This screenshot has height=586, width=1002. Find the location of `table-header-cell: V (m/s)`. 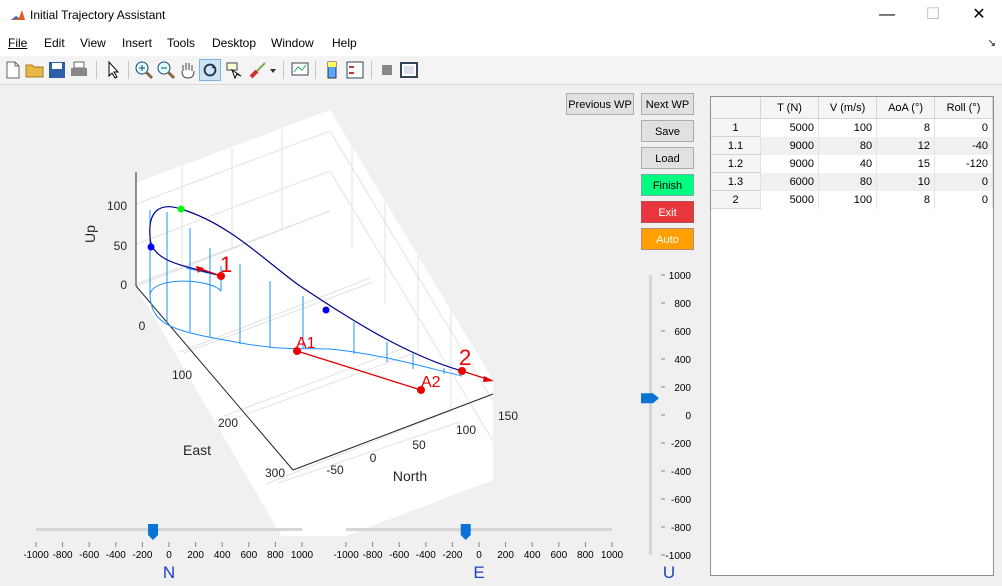

table-header-cell: V (m/s) is located at coordinates (848, 108).